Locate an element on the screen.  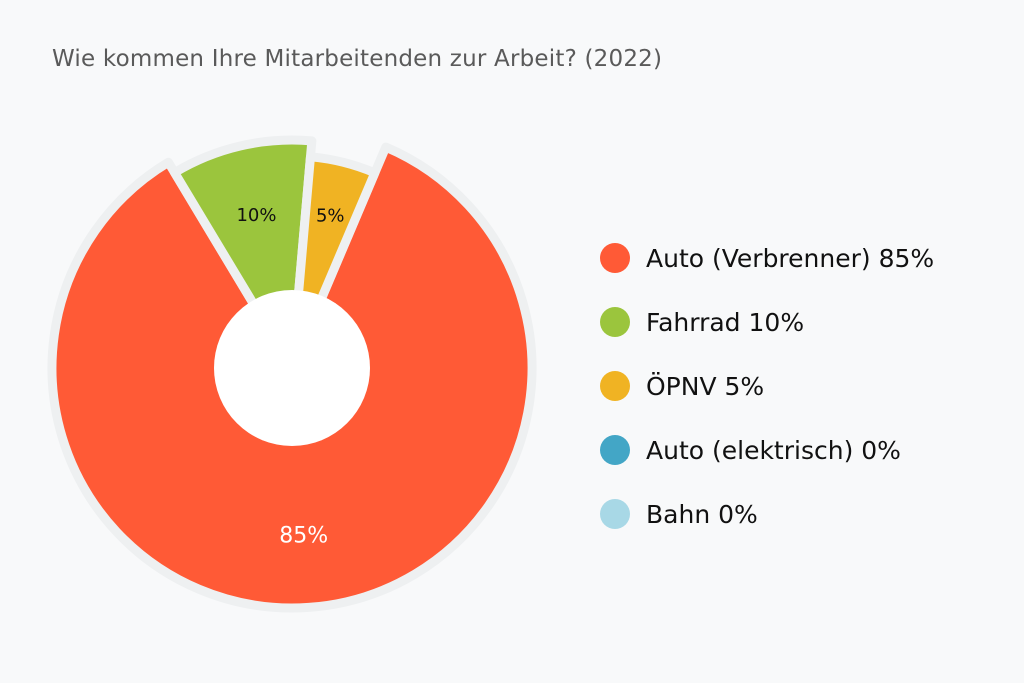
data-label: 85% is located at coordinates (303, 536).